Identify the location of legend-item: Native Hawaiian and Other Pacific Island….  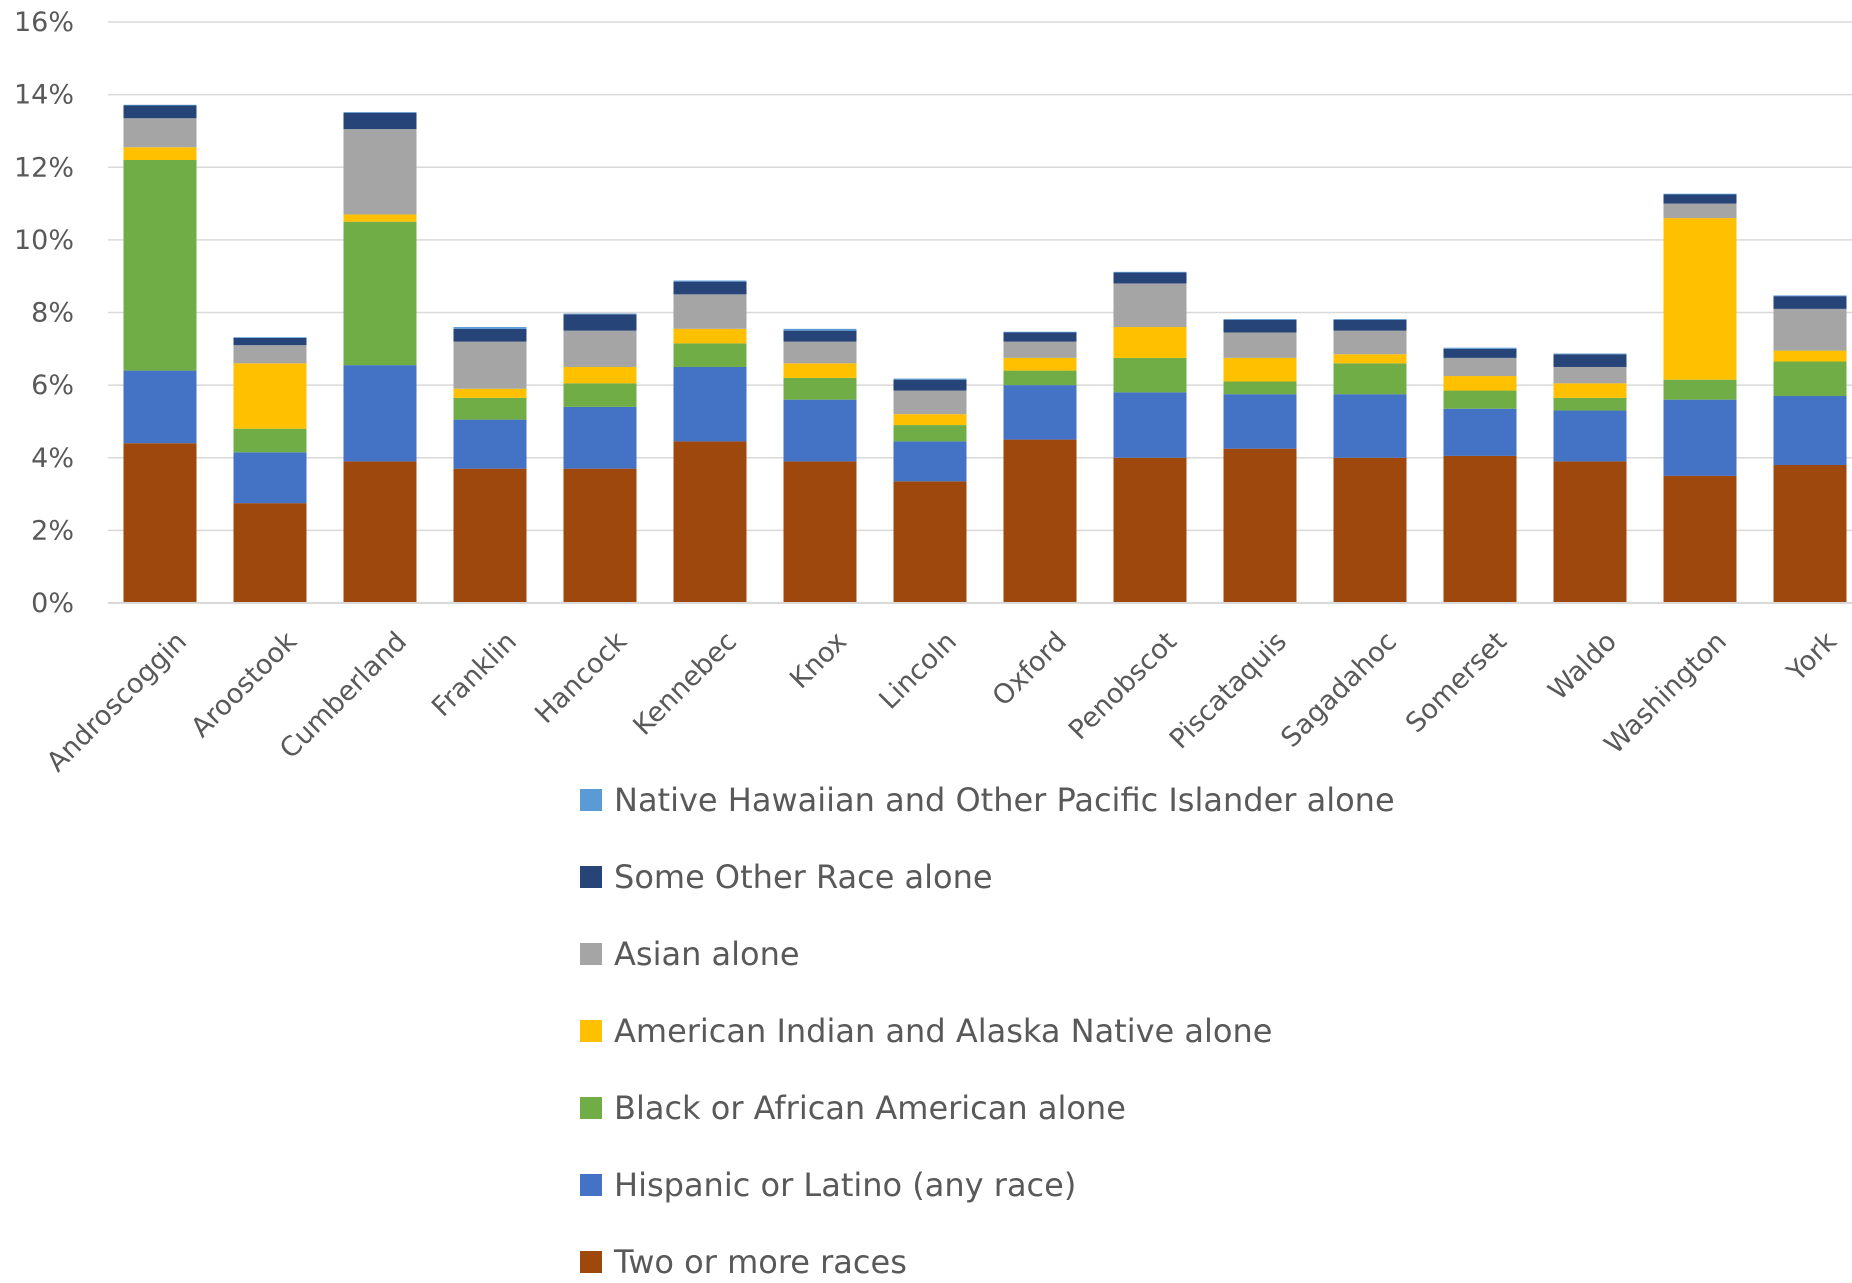
(987, 800).